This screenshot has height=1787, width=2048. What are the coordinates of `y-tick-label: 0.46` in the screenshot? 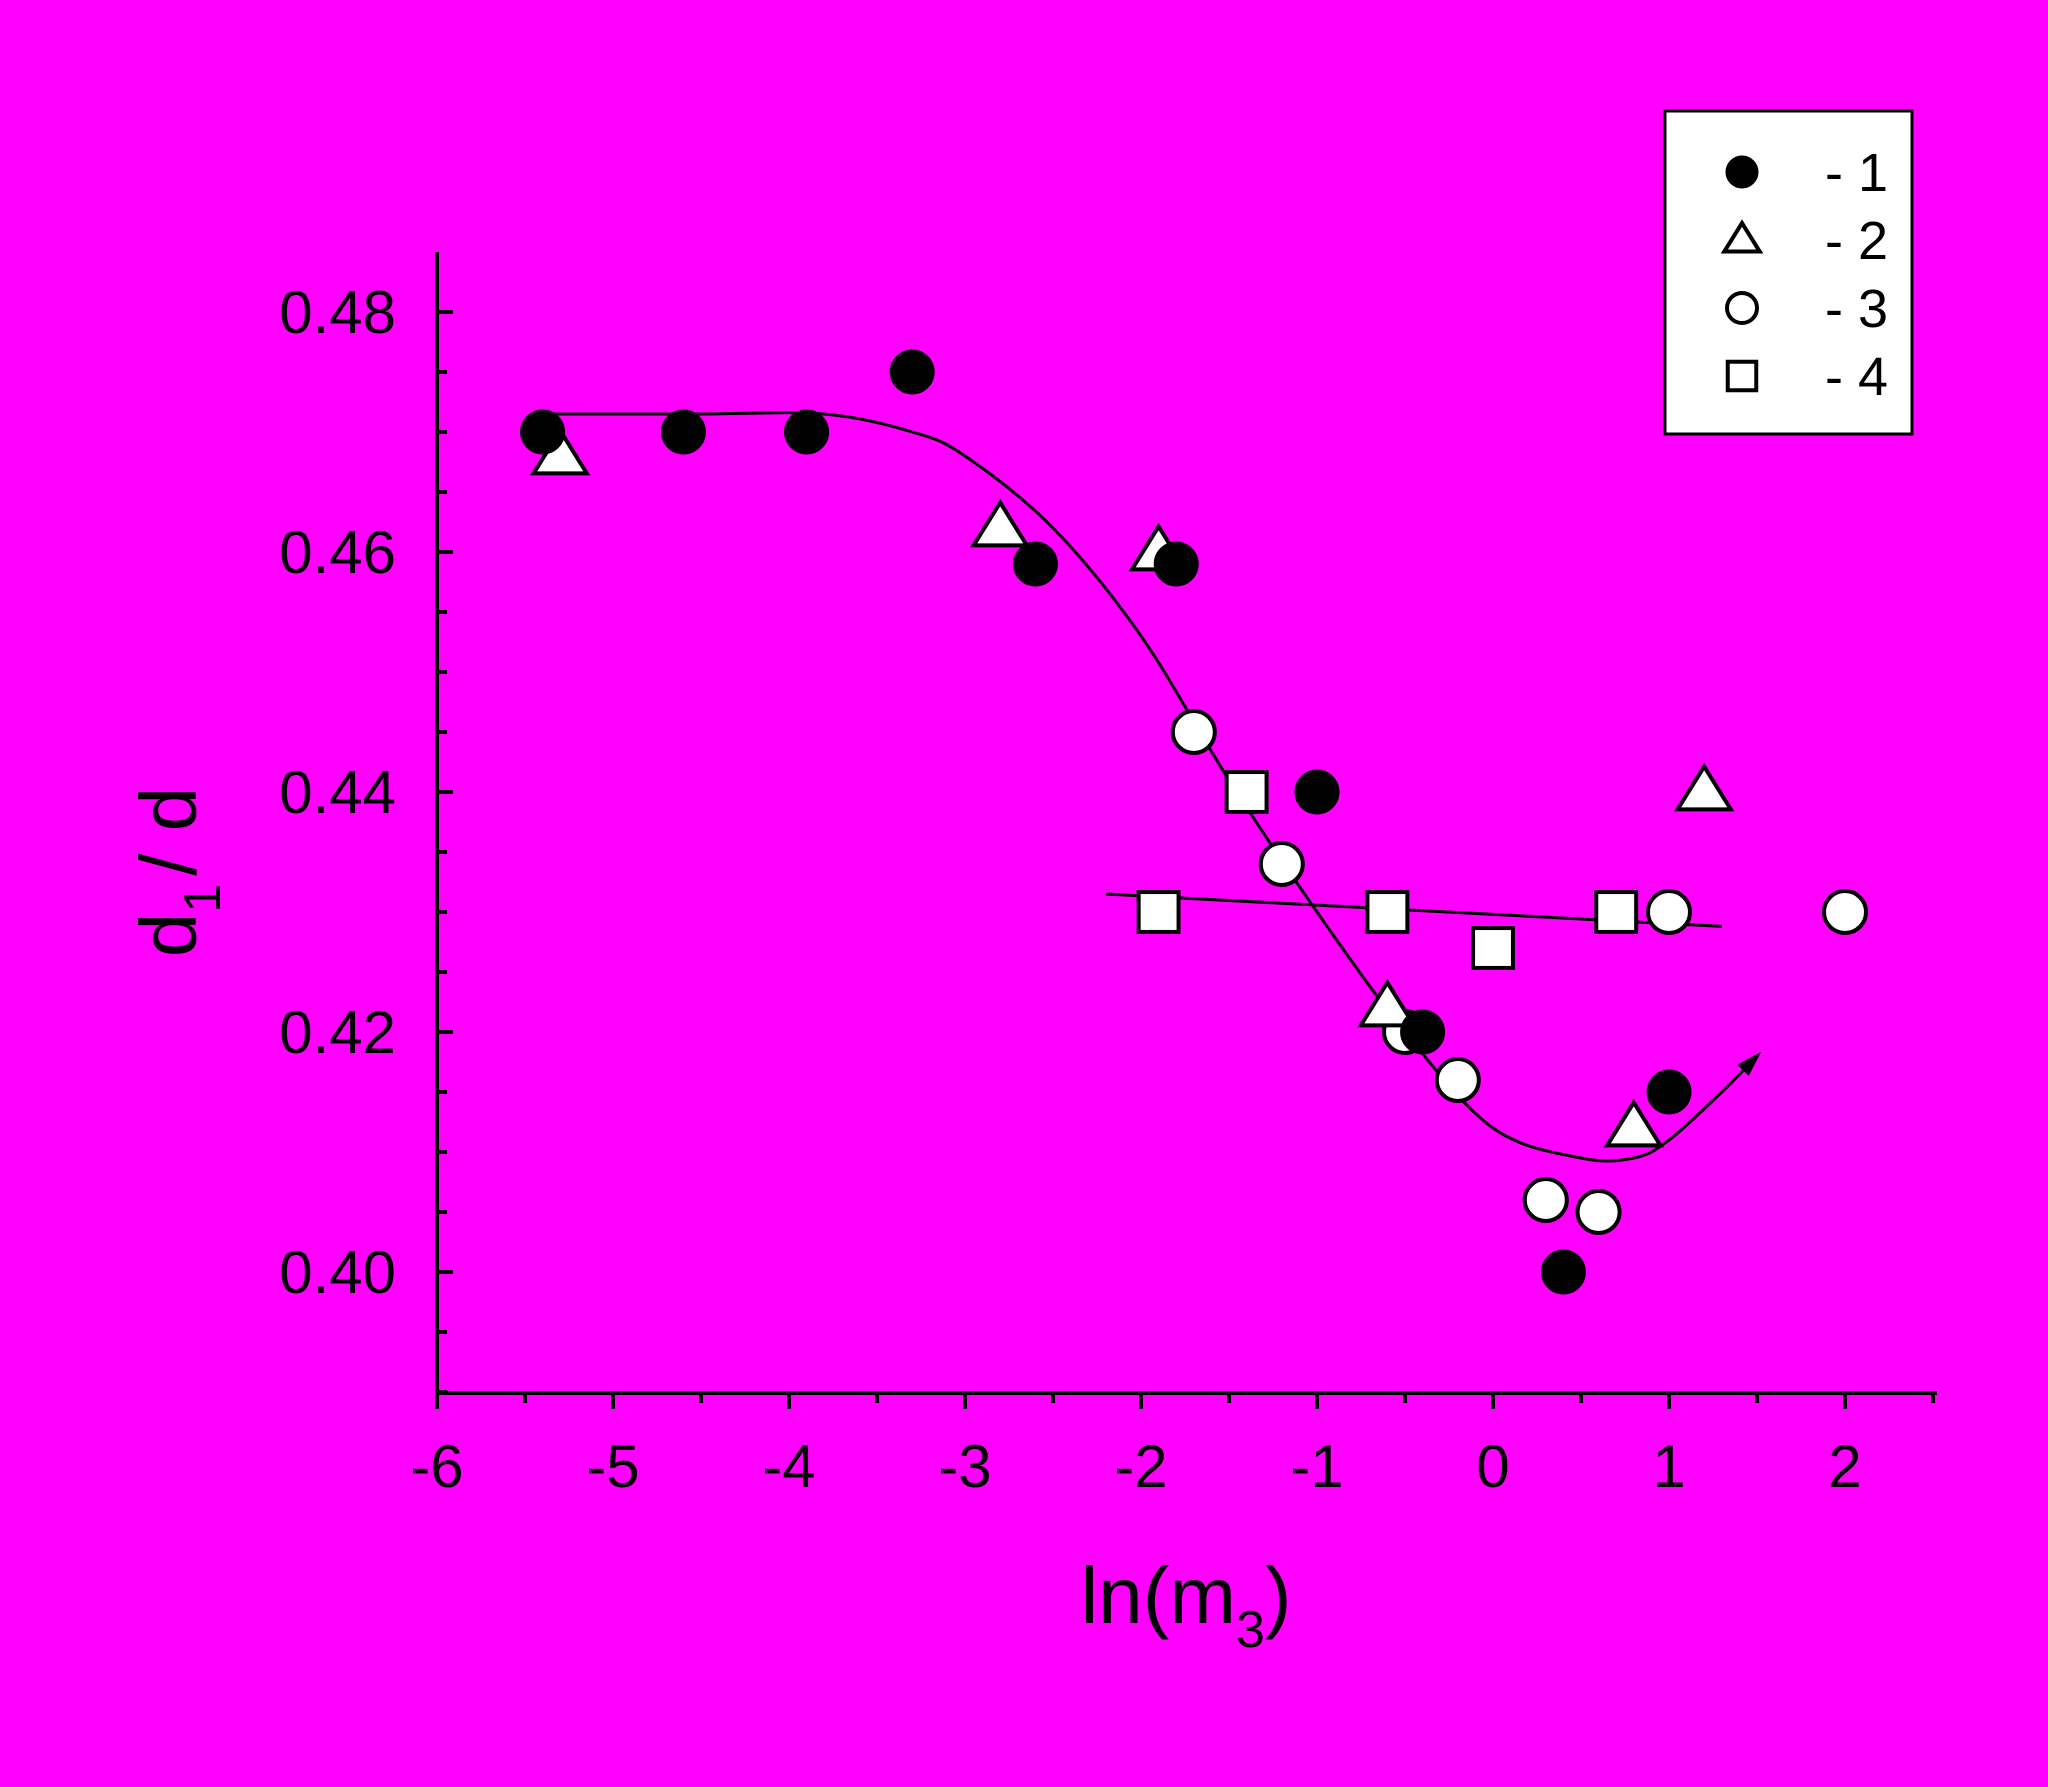 It's located at (337, 552).